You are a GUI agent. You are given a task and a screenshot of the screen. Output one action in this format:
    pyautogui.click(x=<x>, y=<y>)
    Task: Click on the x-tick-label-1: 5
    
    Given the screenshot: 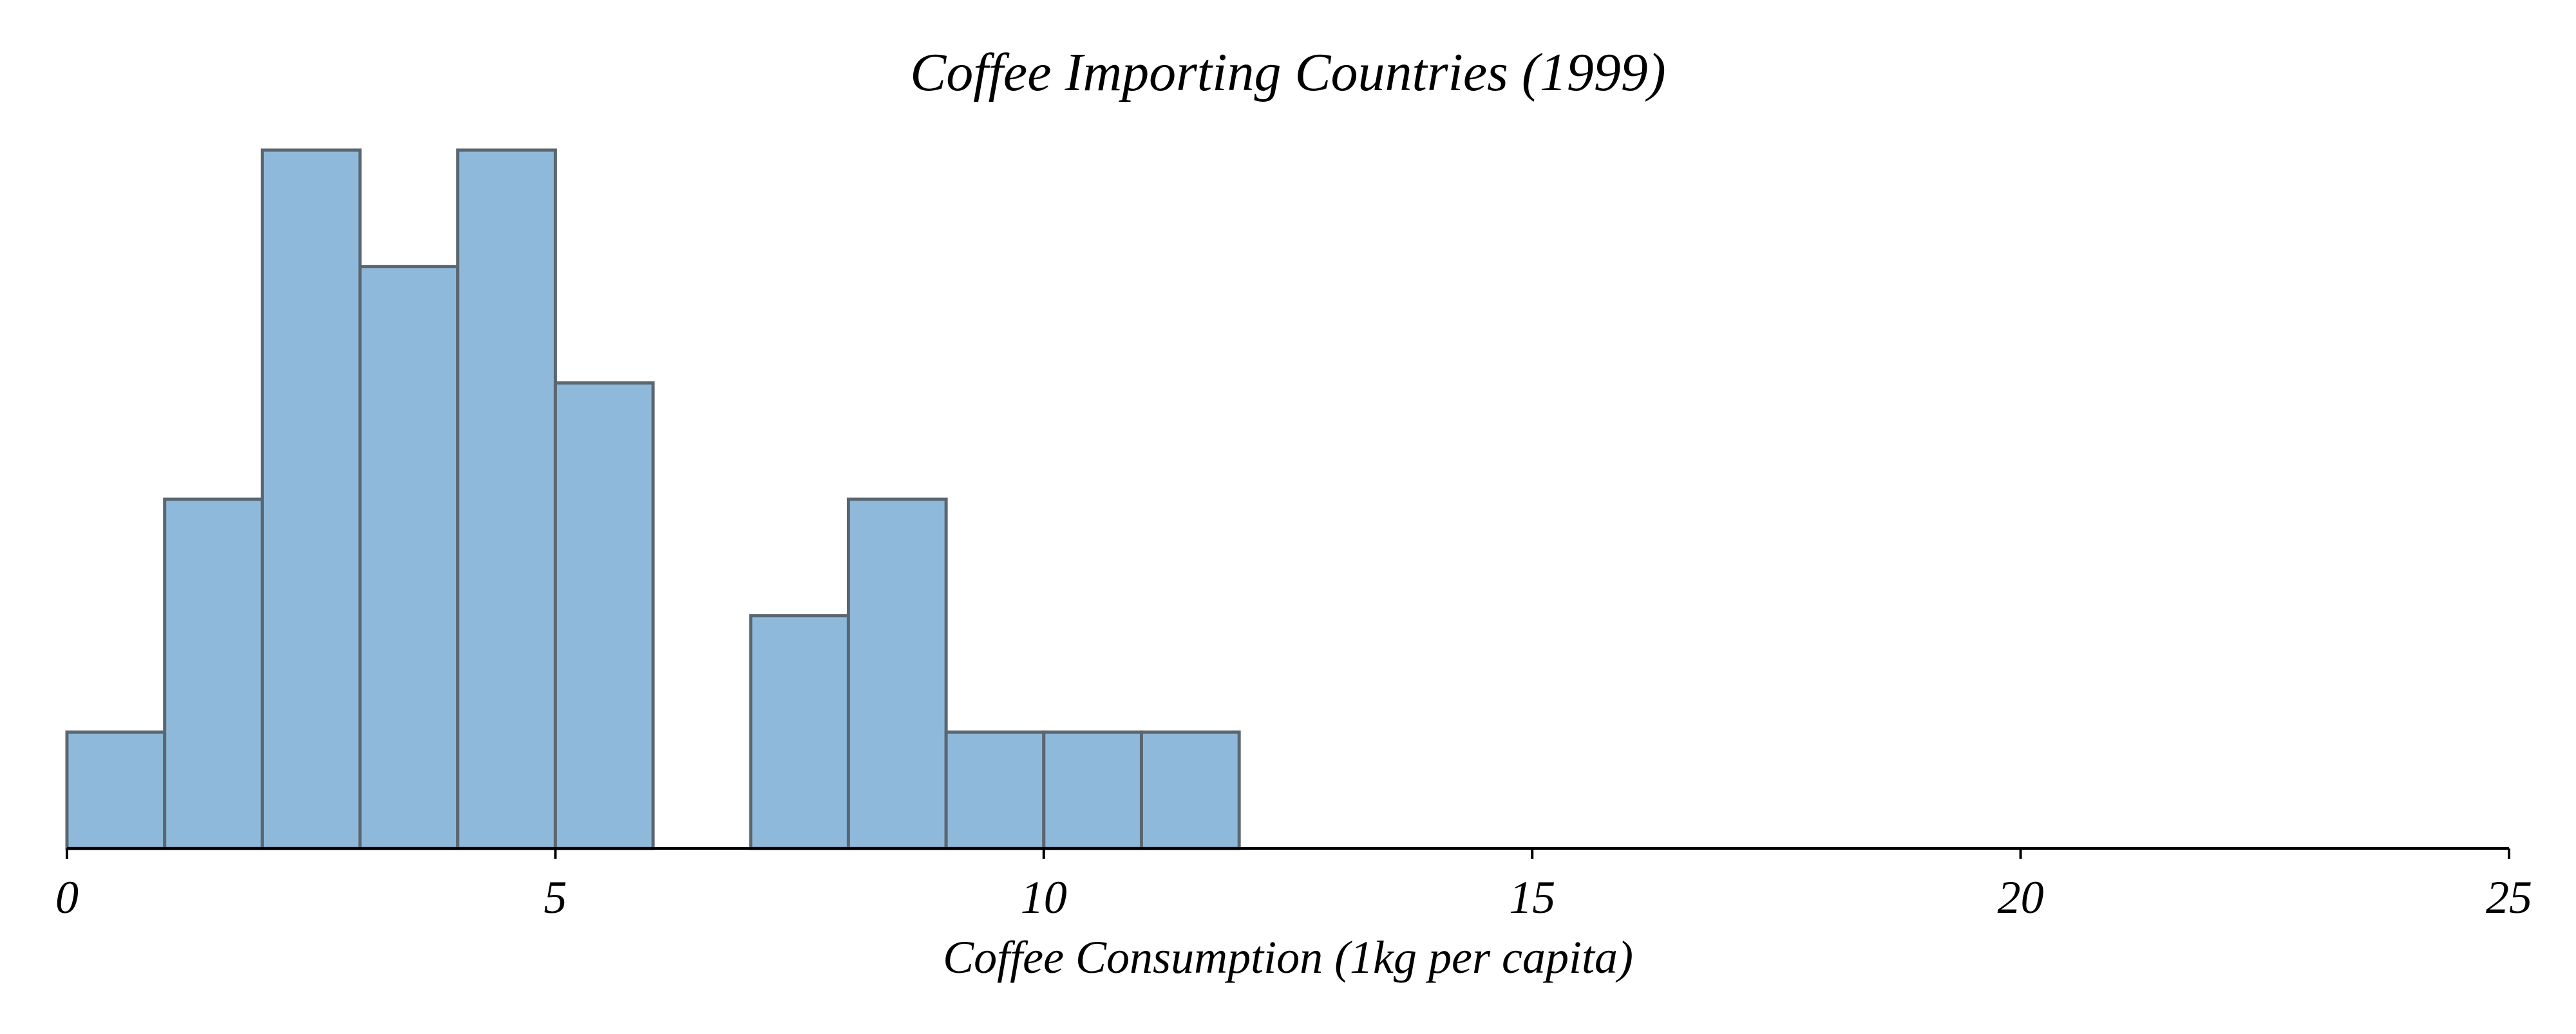 What is the action you would take?
    pyautogui.click(x=555, y=897)
    